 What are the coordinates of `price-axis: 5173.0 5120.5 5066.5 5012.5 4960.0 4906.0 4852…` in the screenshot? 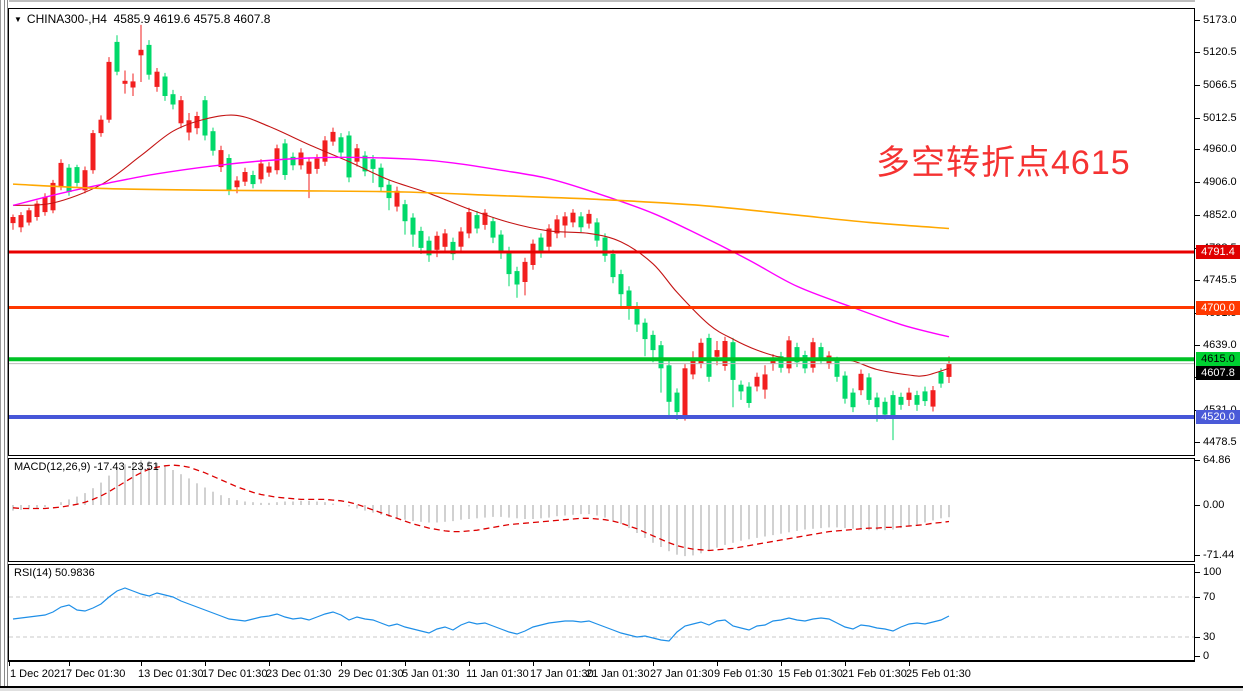 It's located at (1219, 345).